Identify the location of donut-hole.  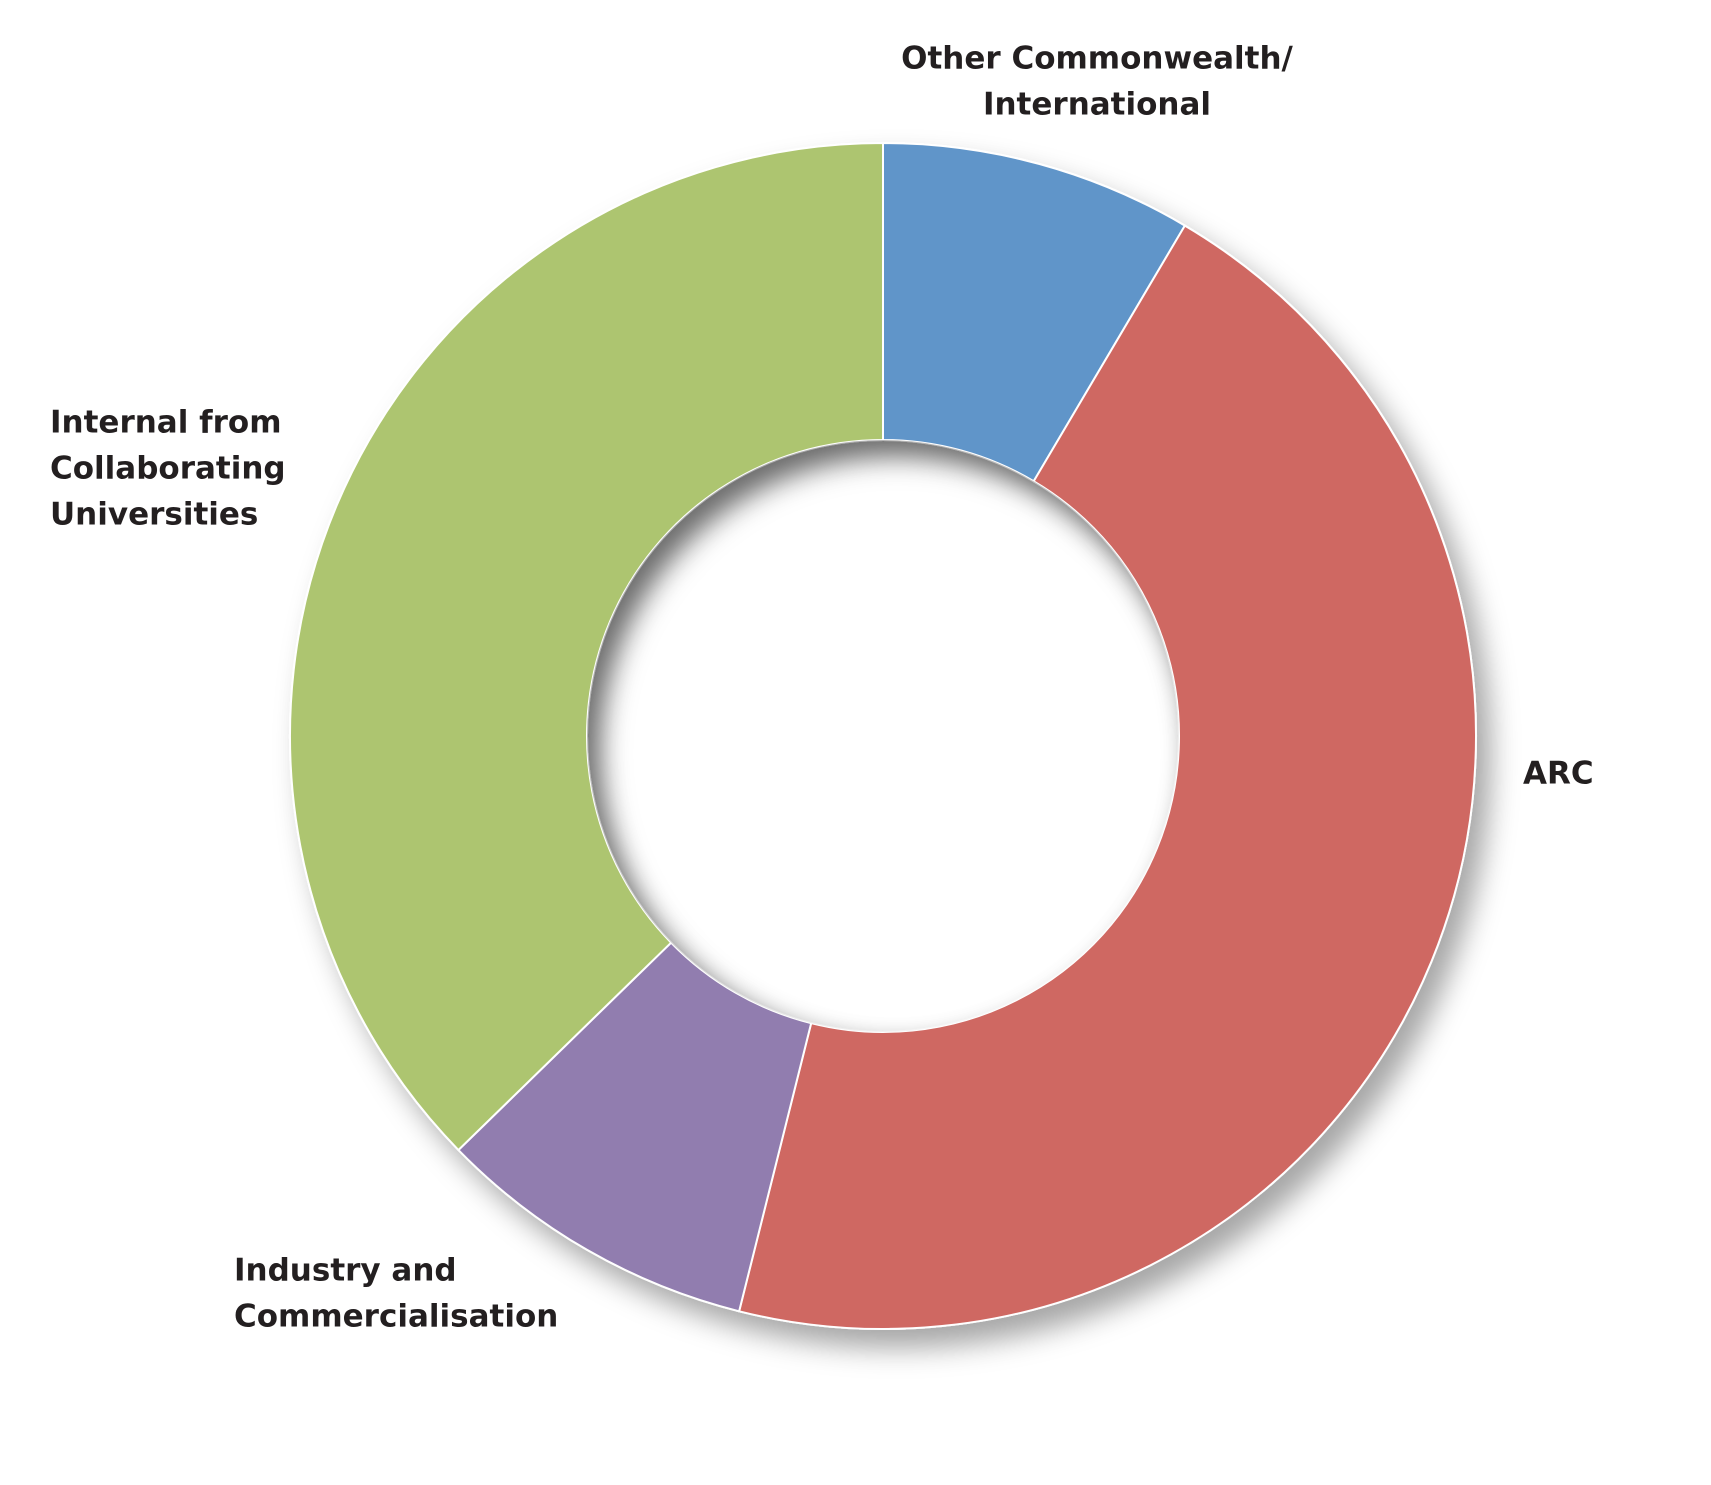
(883, 736).